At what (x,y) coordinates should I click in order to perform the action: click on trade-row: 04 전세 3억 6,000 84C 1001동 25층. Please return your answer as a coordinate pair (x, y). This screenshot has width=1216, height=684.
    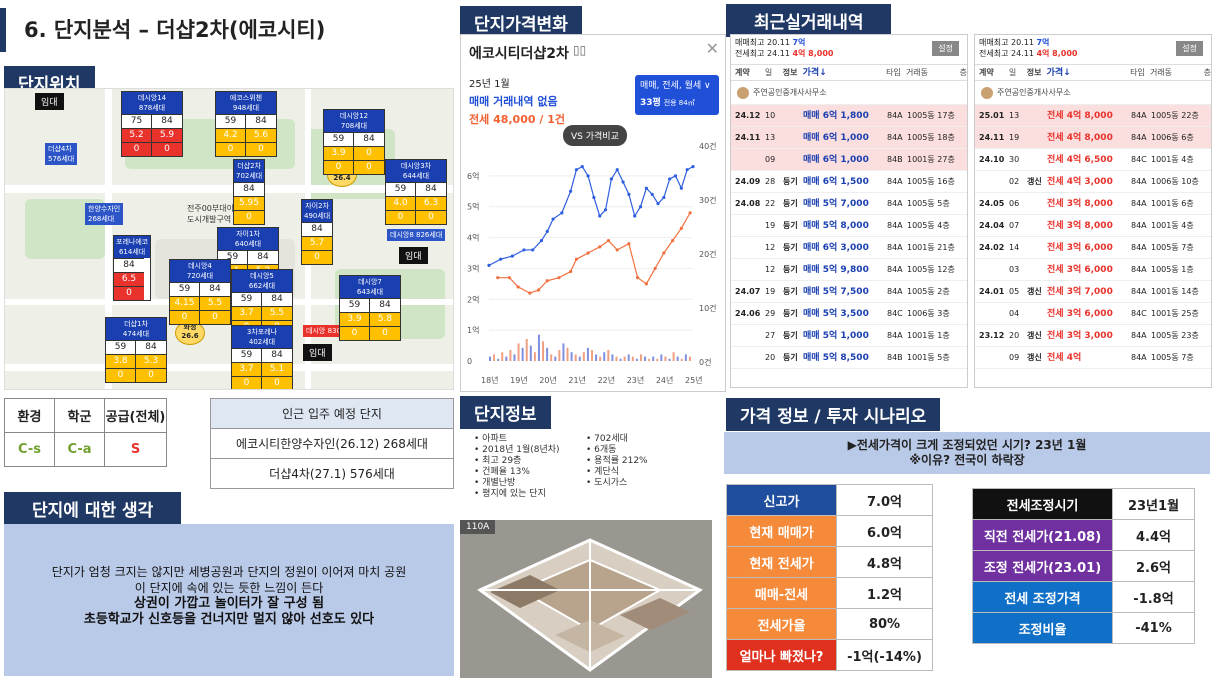
    Looking at the image, I should click on (1093, 314).